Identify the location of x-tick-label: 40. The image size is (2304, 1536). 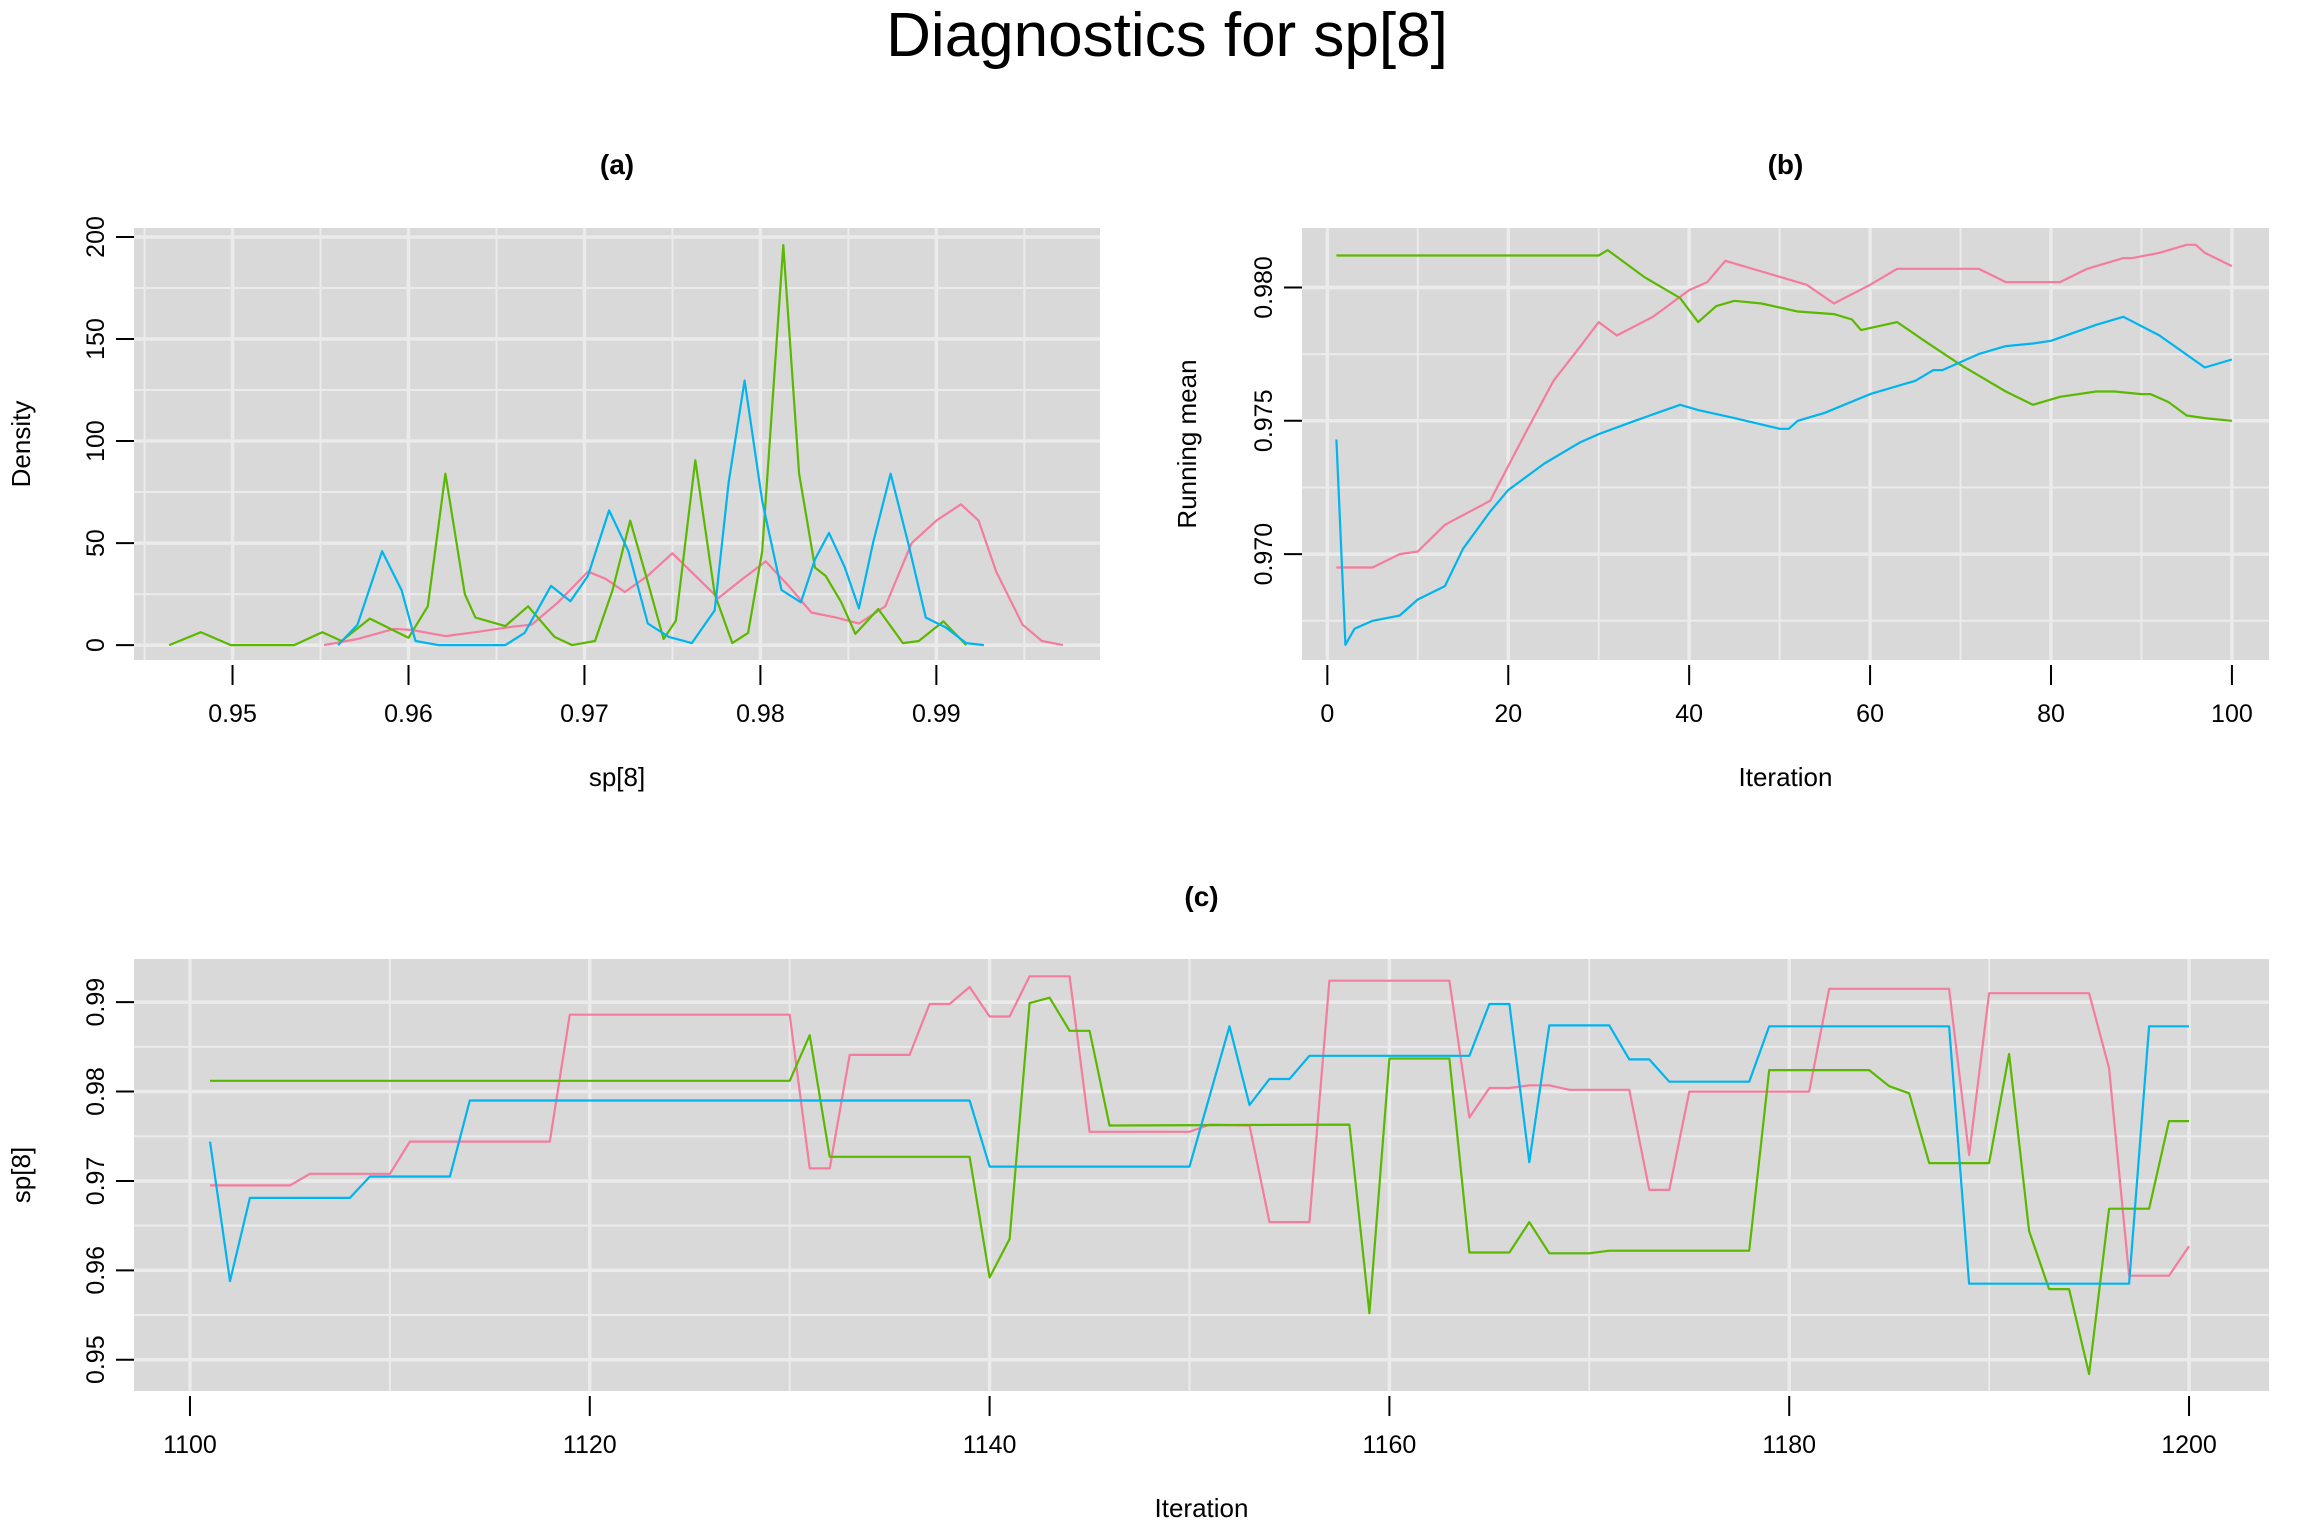
(1689, 714).